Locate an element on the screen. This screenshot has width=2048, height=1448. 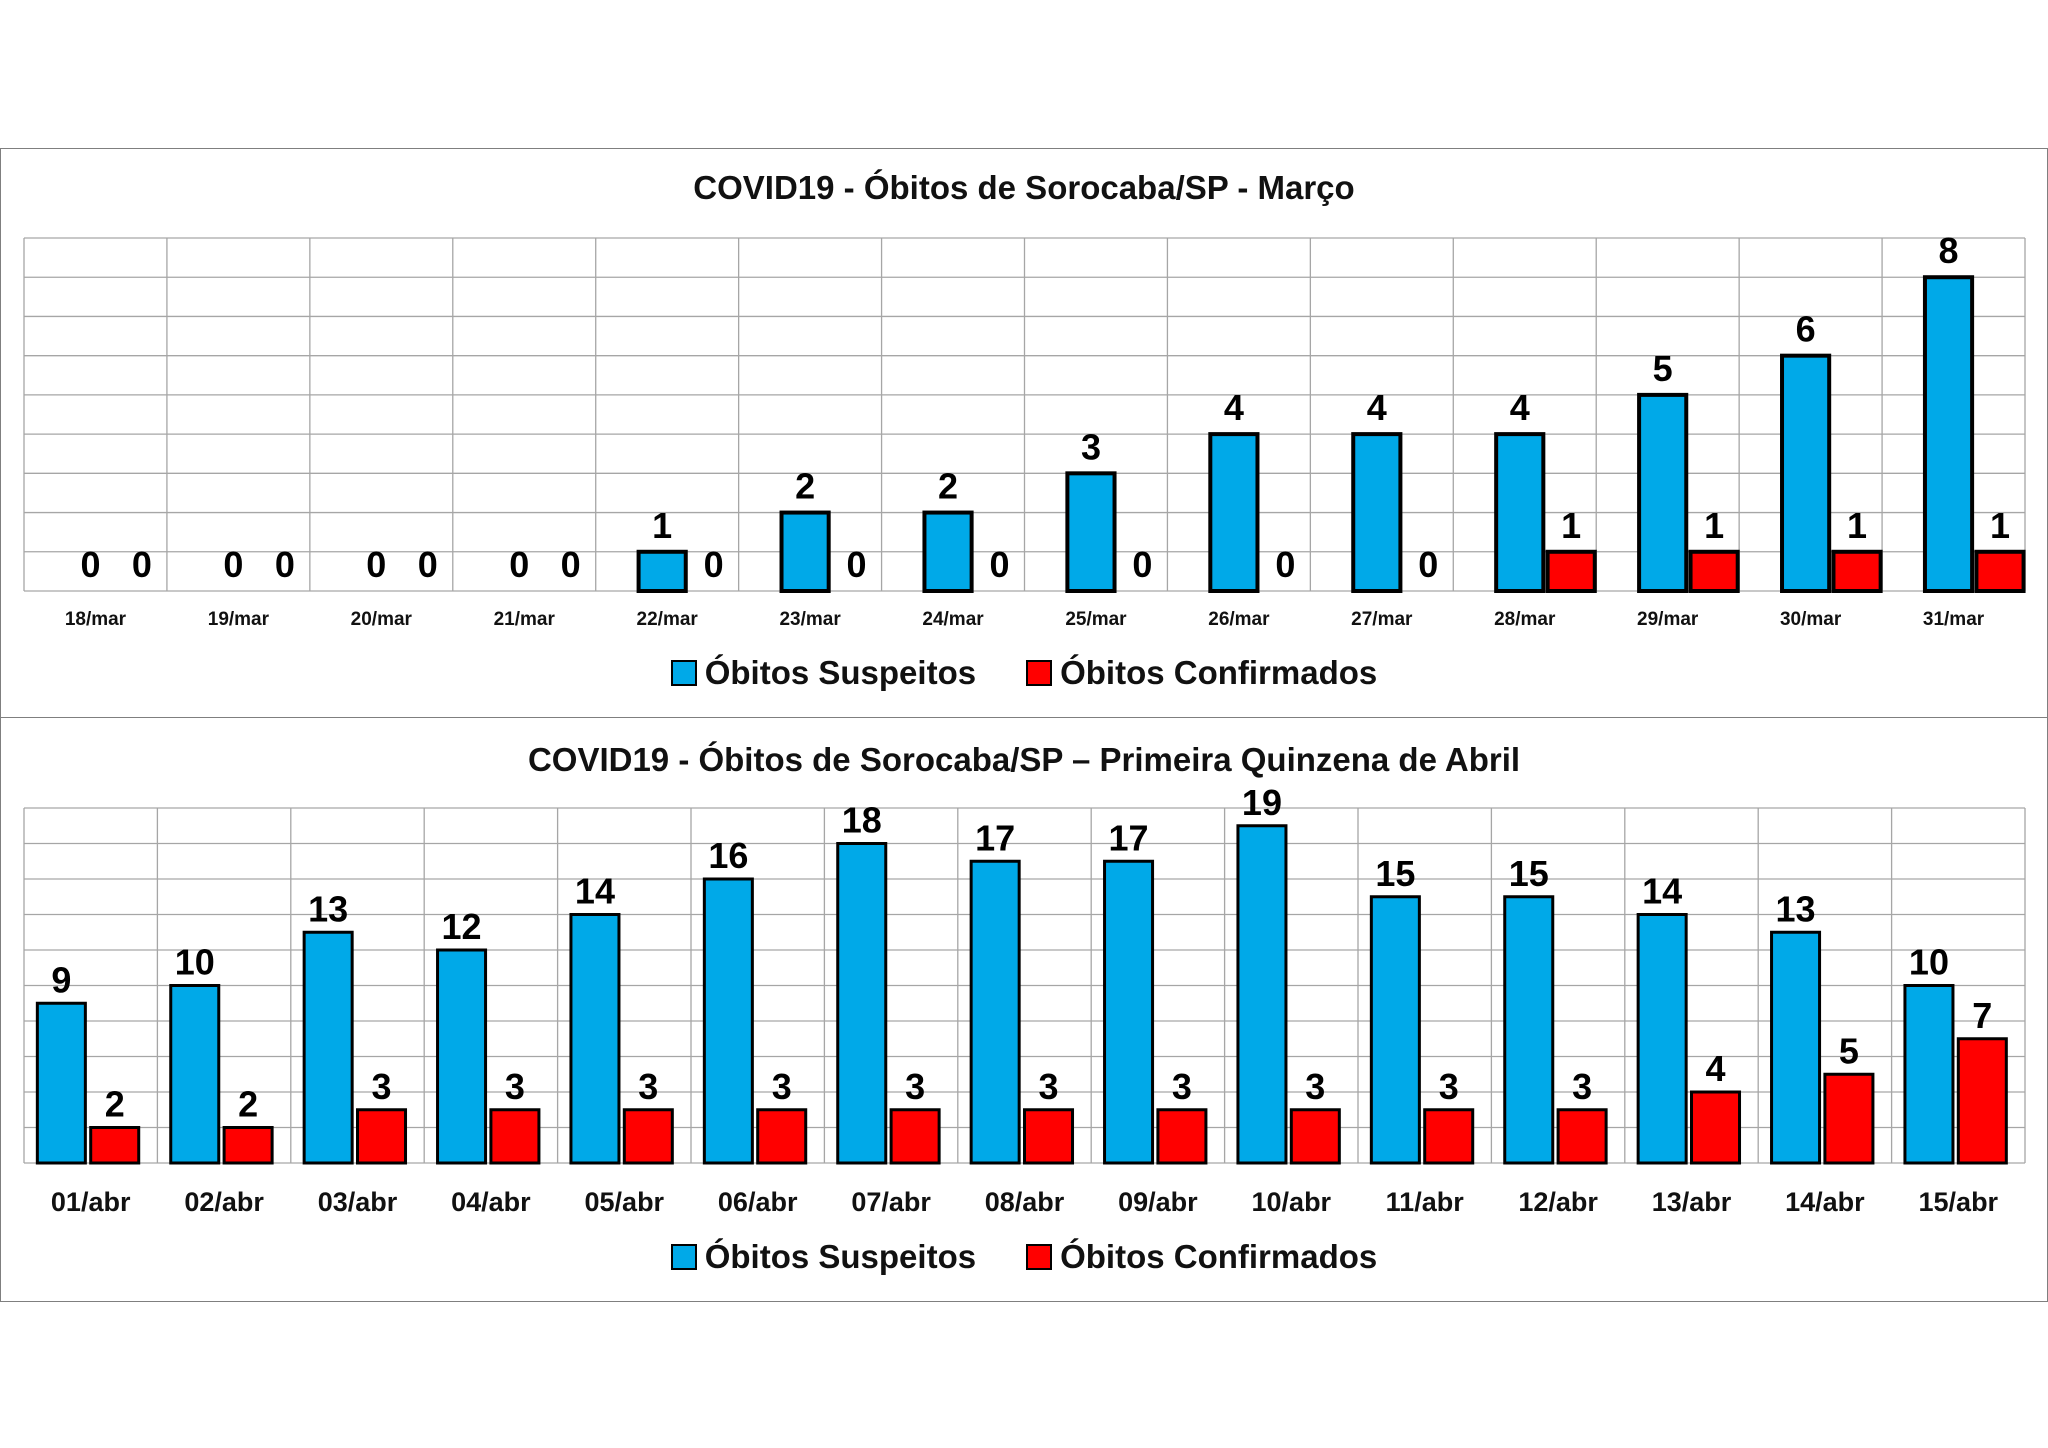
data-label-suspeitos: 3 is located at coordinates (1091, 446).